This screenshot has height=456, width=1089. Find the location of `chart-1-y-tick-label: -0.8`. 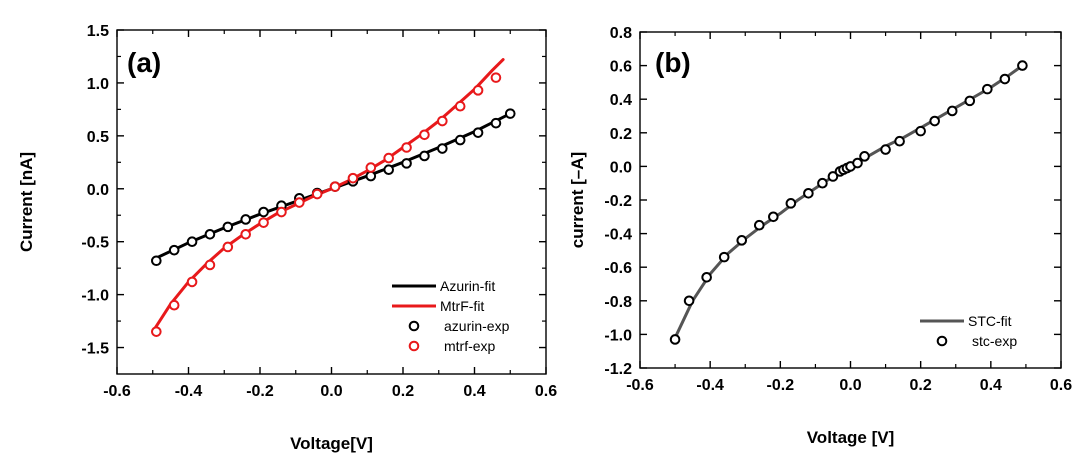

chart-1-y-tick-label: -0.8 is located at coordinates (618, 302).